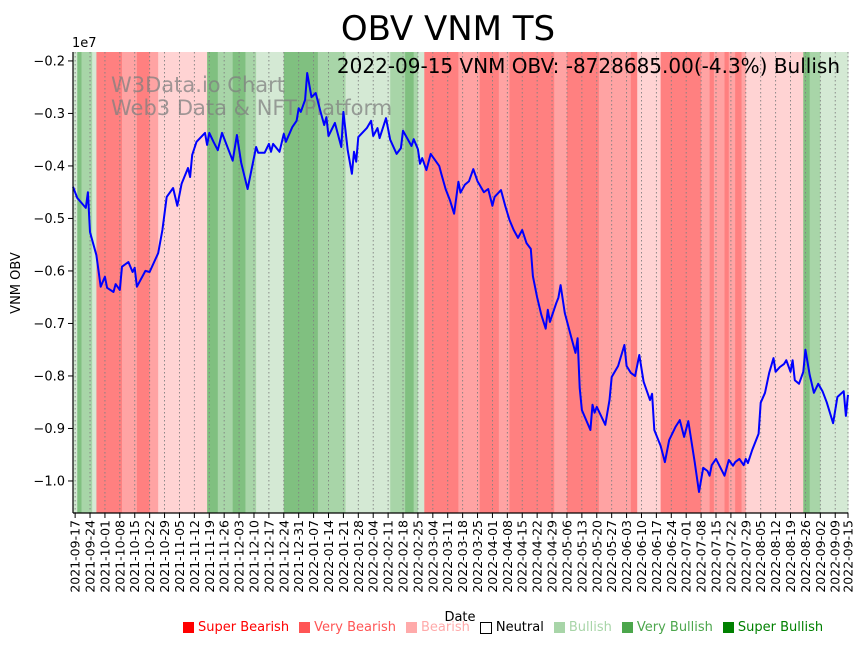  What do you see at coordinates (49, 166) in the screenshot?
I see `y-tick-label: −0.4` at bounding box center [49, 166].